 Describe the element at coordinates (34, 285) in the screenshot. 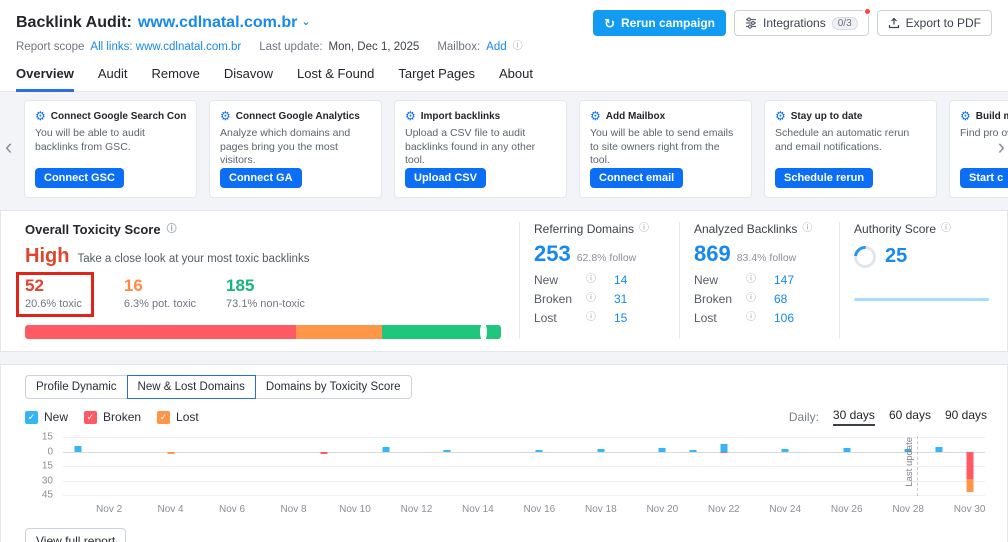

I see `toxic-count: 52` at that location.